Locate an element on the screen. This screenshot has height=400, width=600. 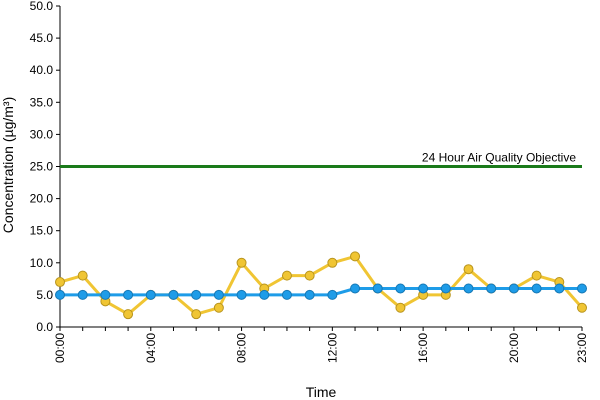
y-tick-label: 35.0 is located at coordinates (42, 102).